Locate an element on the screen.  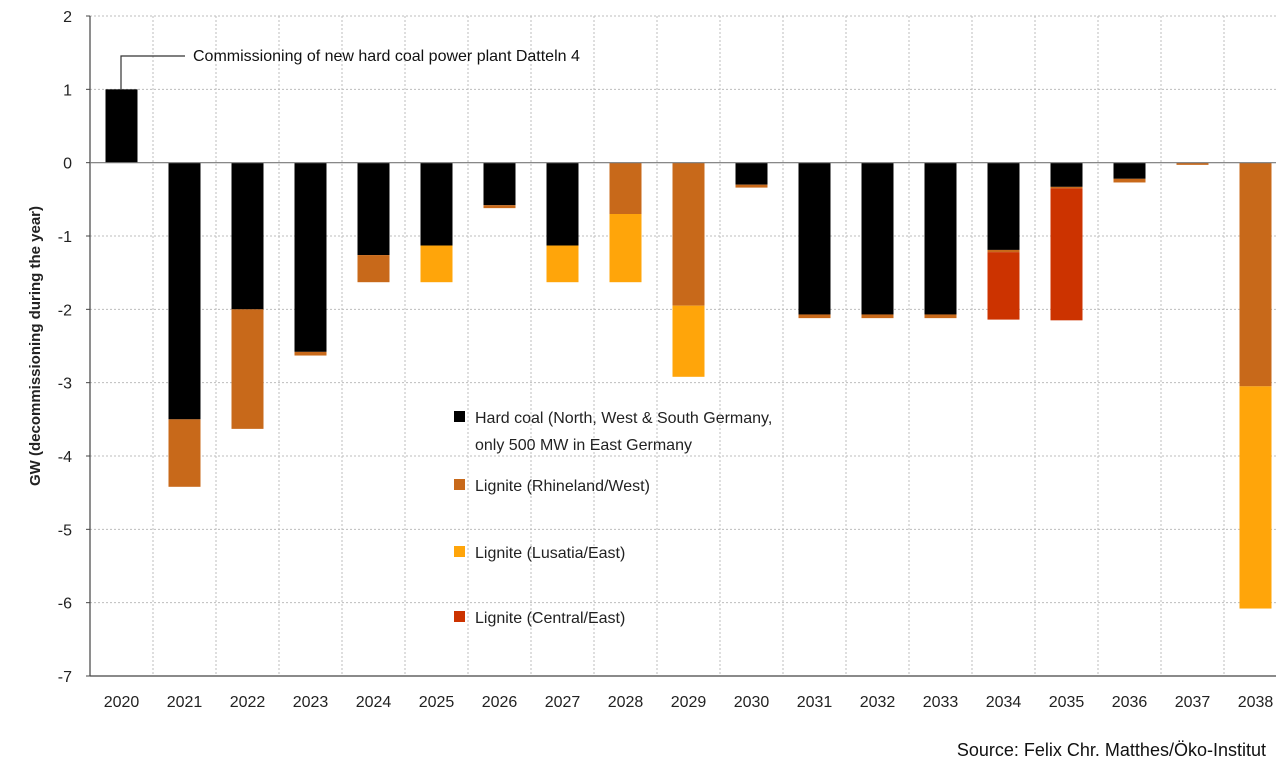
legend-item-lignite-rhineland: Lignite (Rhineland/West) is located at coordinates (552, 486).